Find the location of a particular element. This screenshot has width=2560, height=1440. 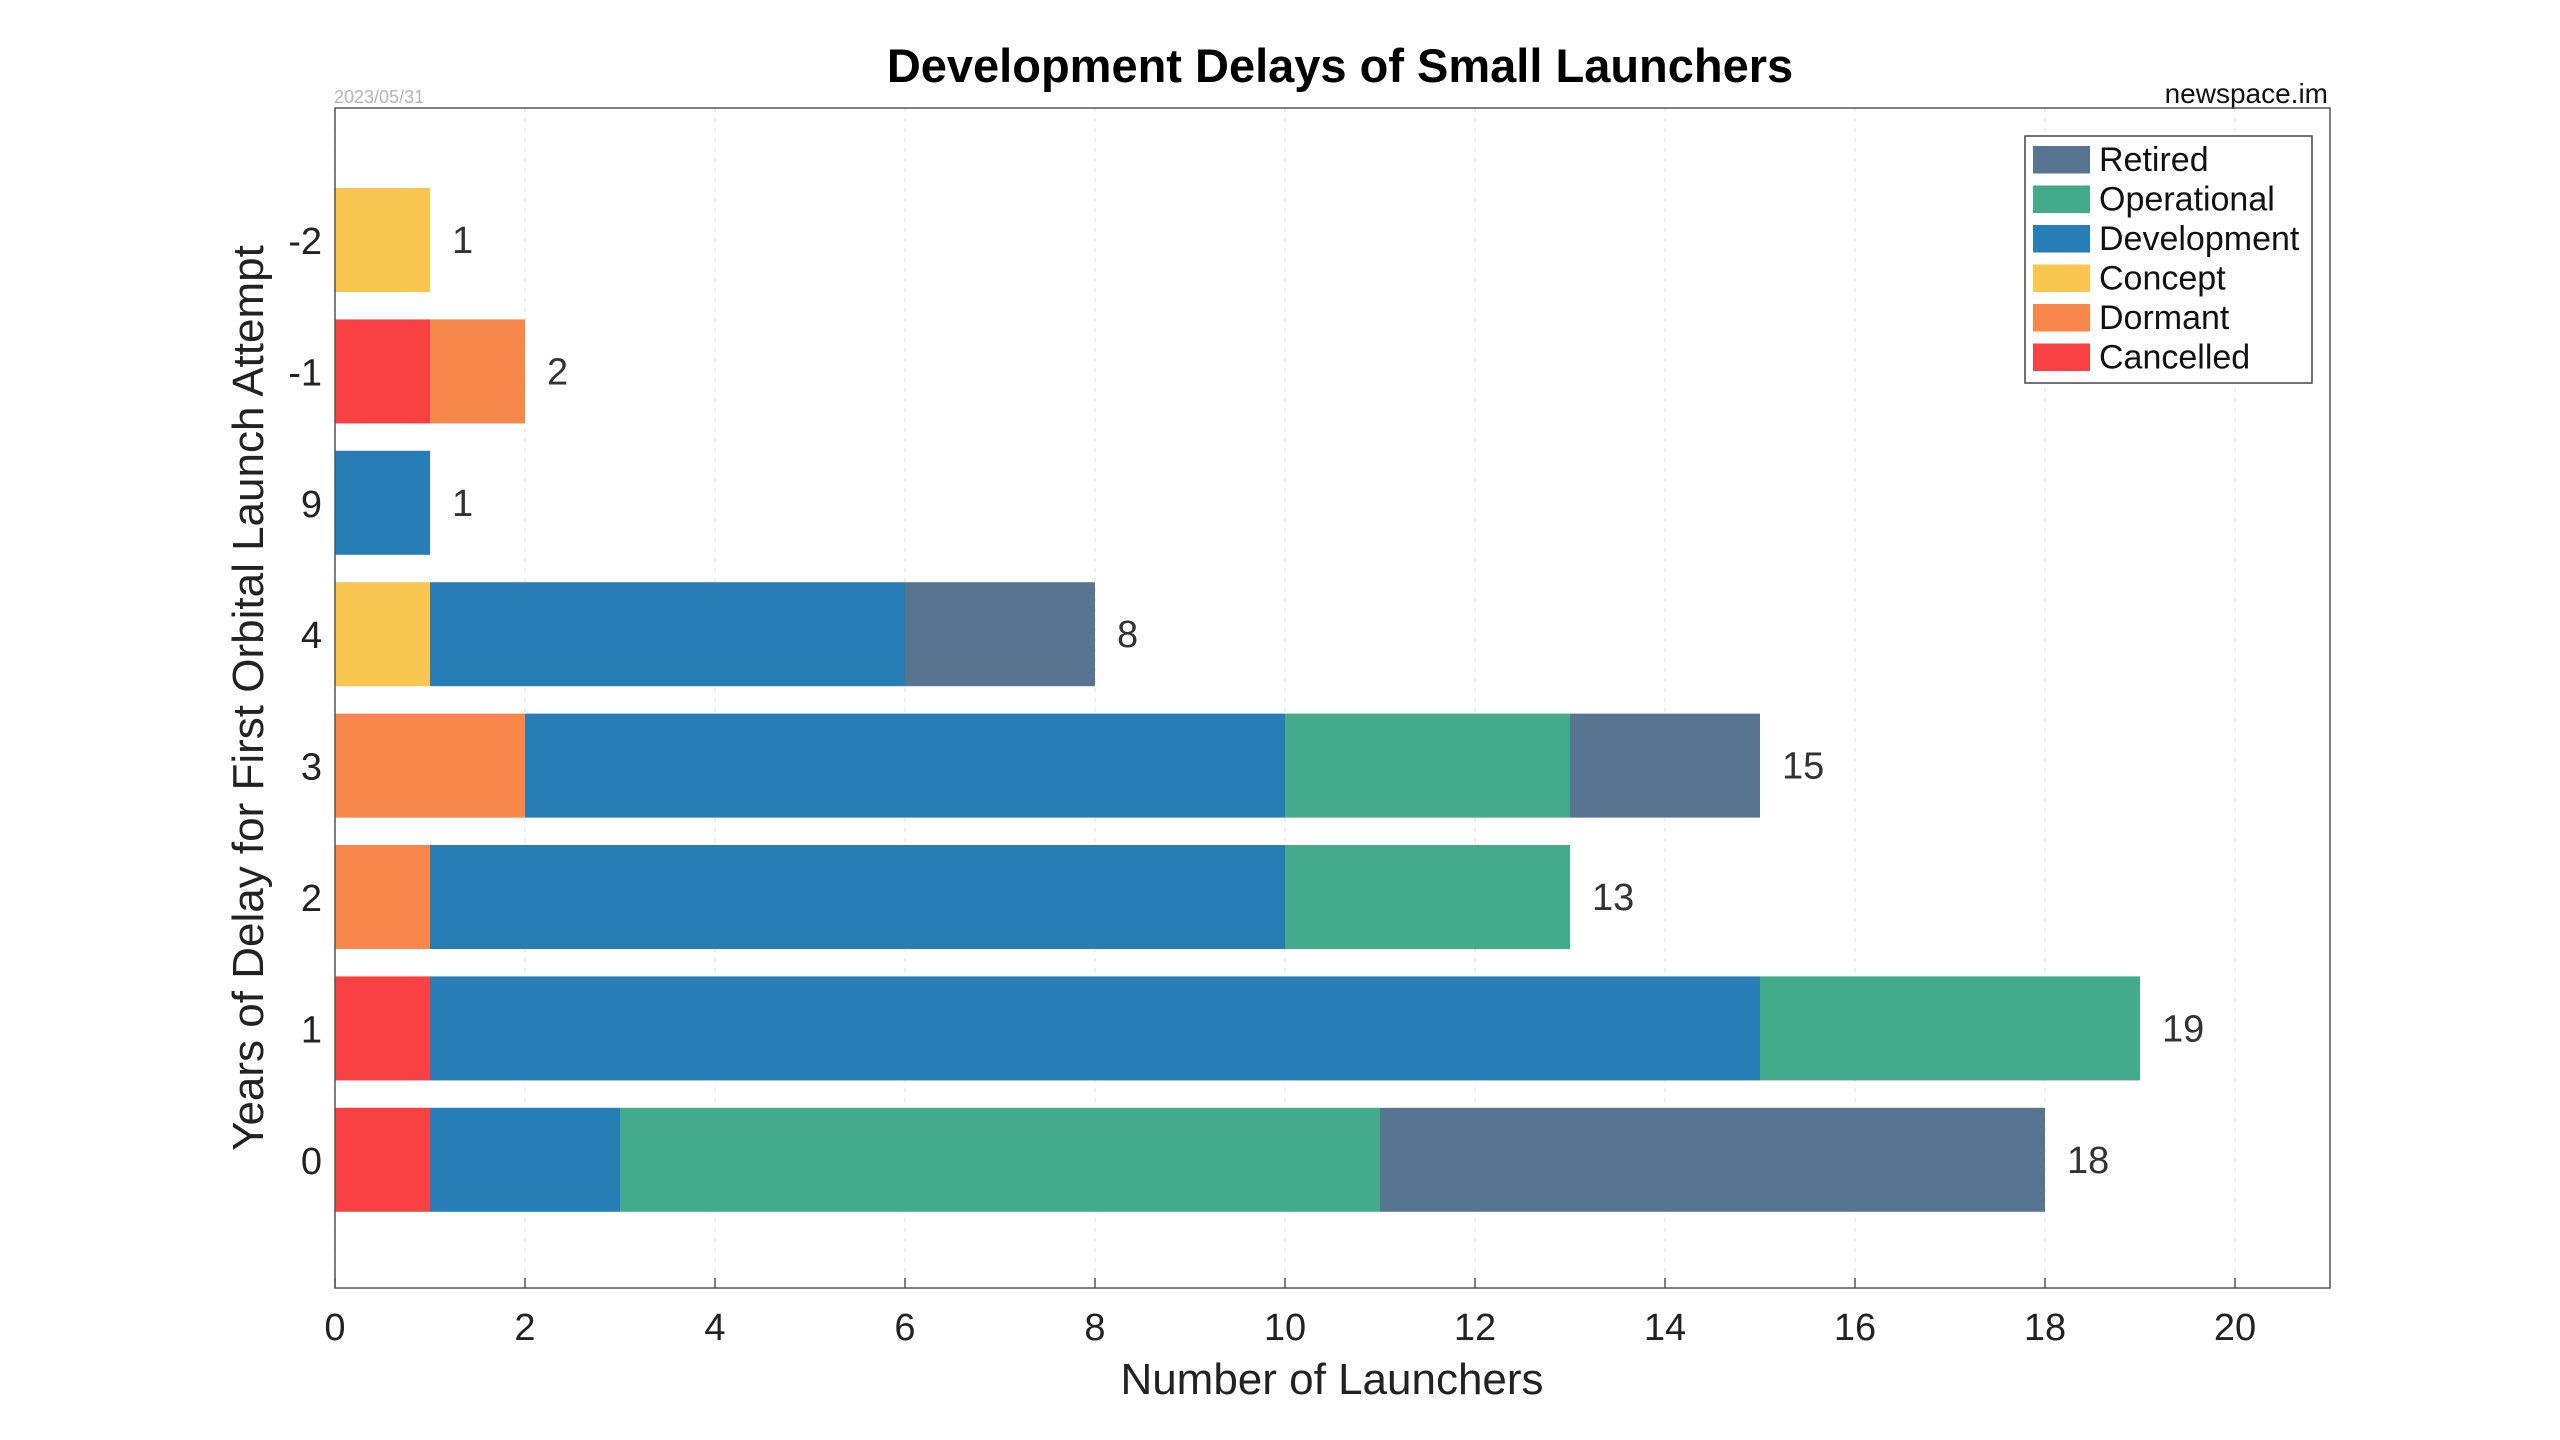

legend-box is located at coordinates (2168, 259).